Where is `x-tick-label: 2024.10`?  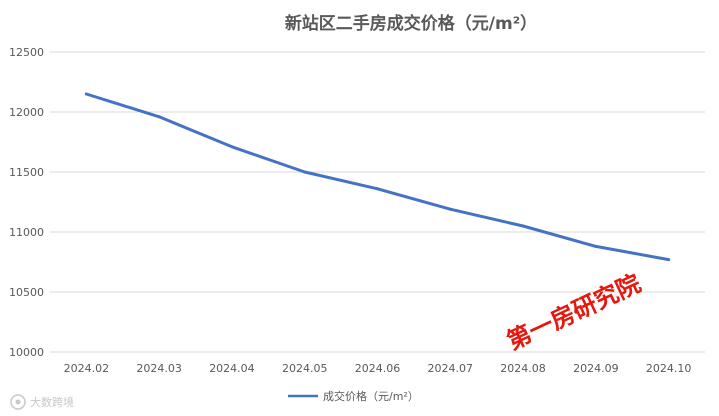
x-tick-label: 2024.10 is located at coordinates (669, 368).